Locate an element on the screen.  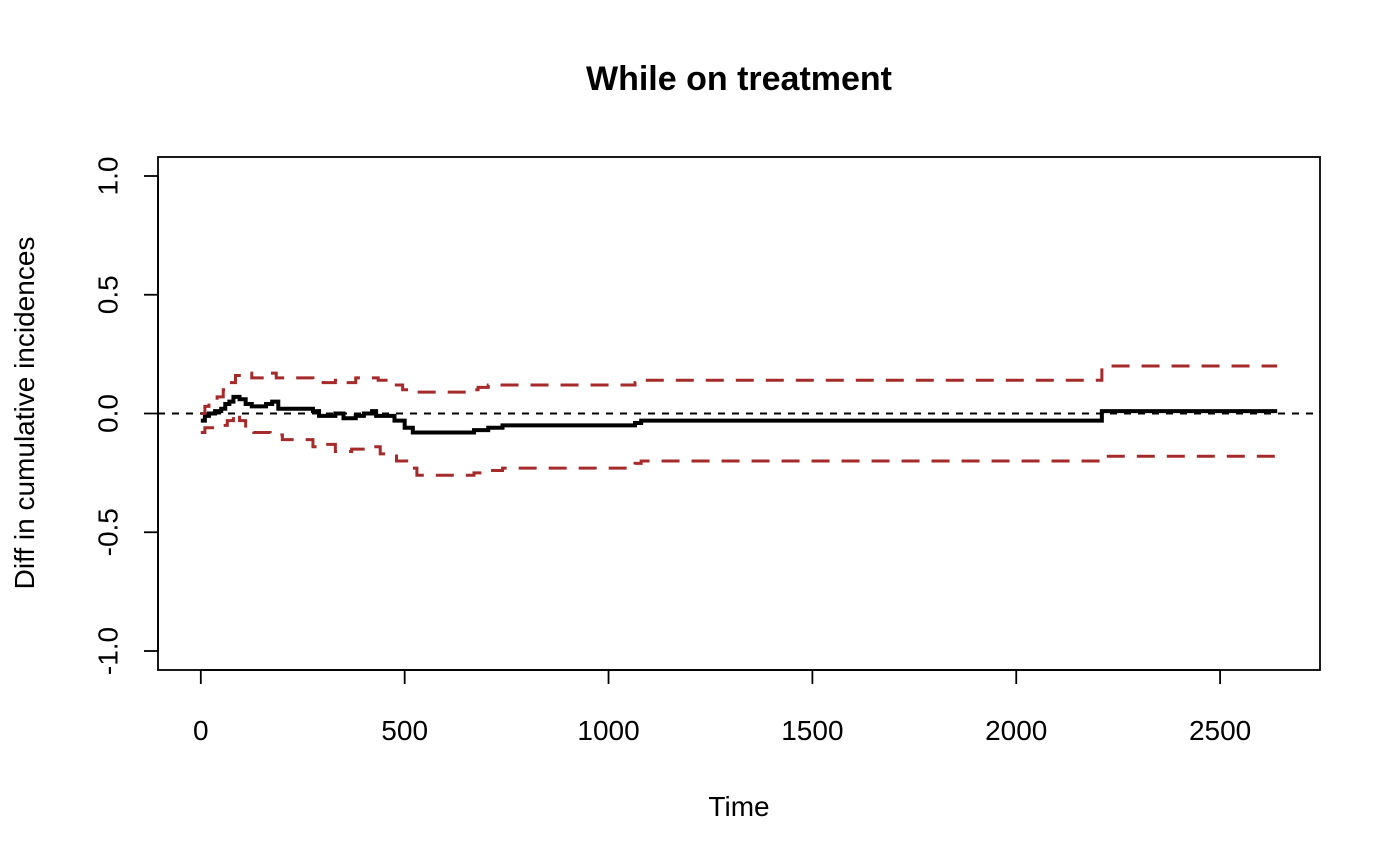
x-tick-label: 2000 is located at coordinates (1016, 730).